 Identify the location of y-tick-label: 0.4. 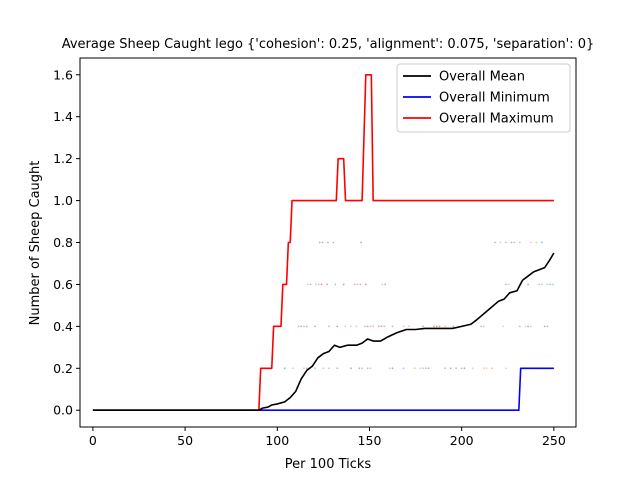
(63, 326).